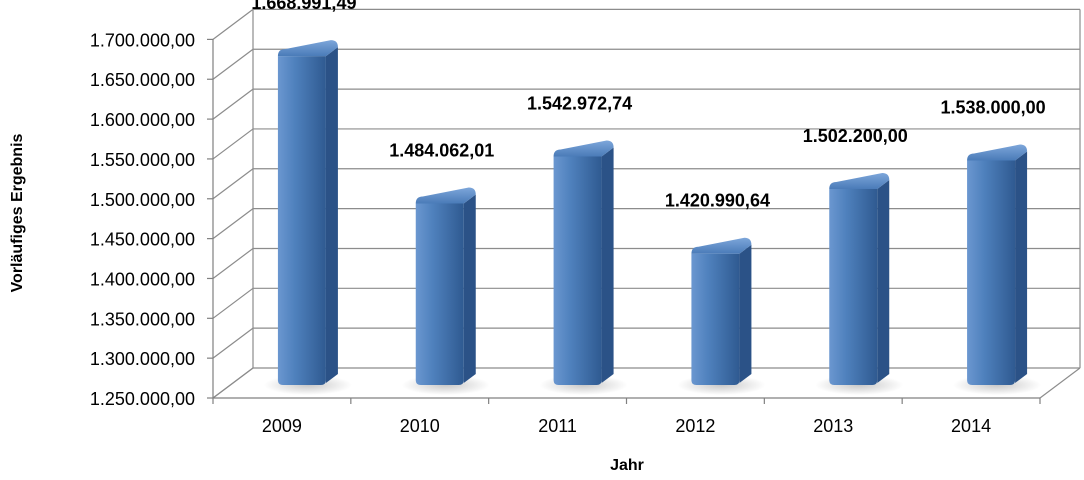 The image size is (1084, 480). Describe the element at coordinates (717, 201) in the screenshot. I see `data-label: 1.420.990,64` at that location.